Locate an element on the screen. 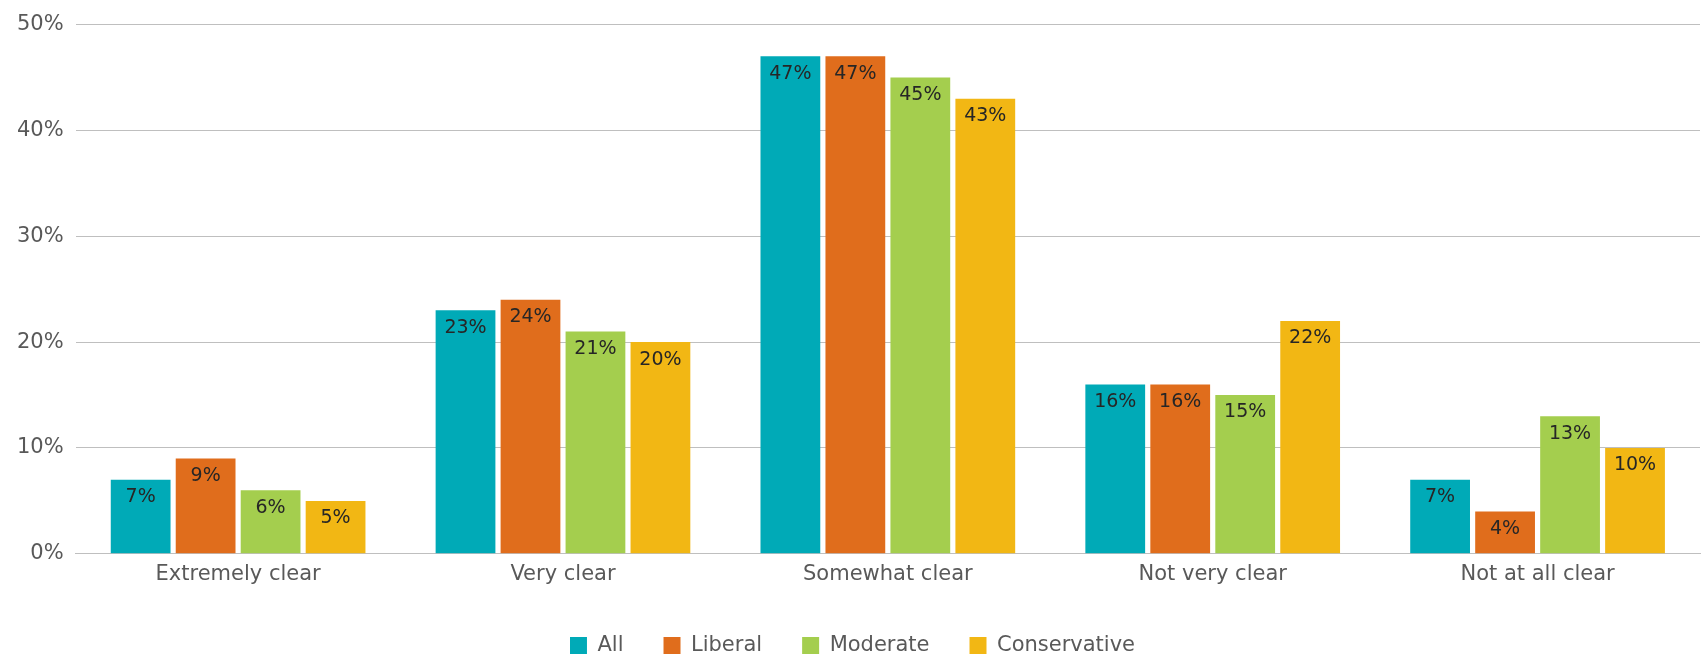  data-label: 13% is located at coordinates (1570, 431).